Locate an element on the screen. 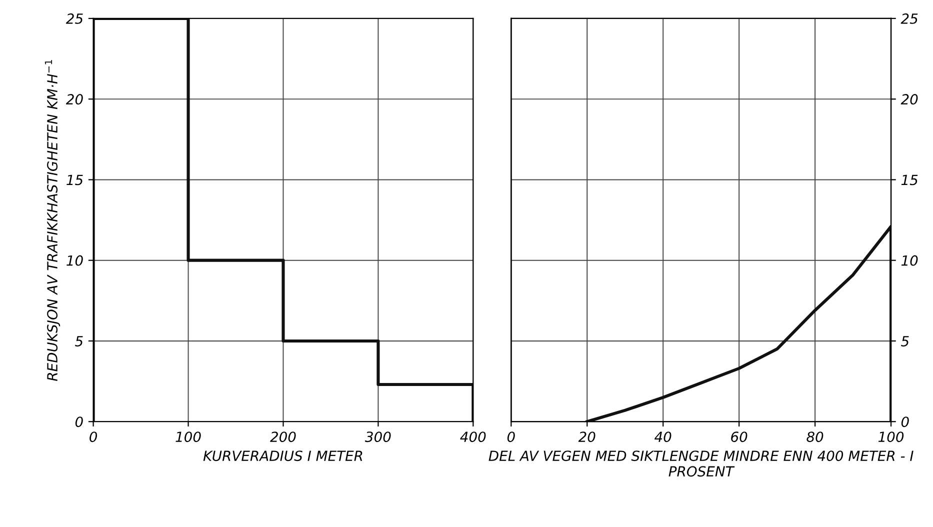  y2-tick-label: 25 is located at coordinates (909, 18).